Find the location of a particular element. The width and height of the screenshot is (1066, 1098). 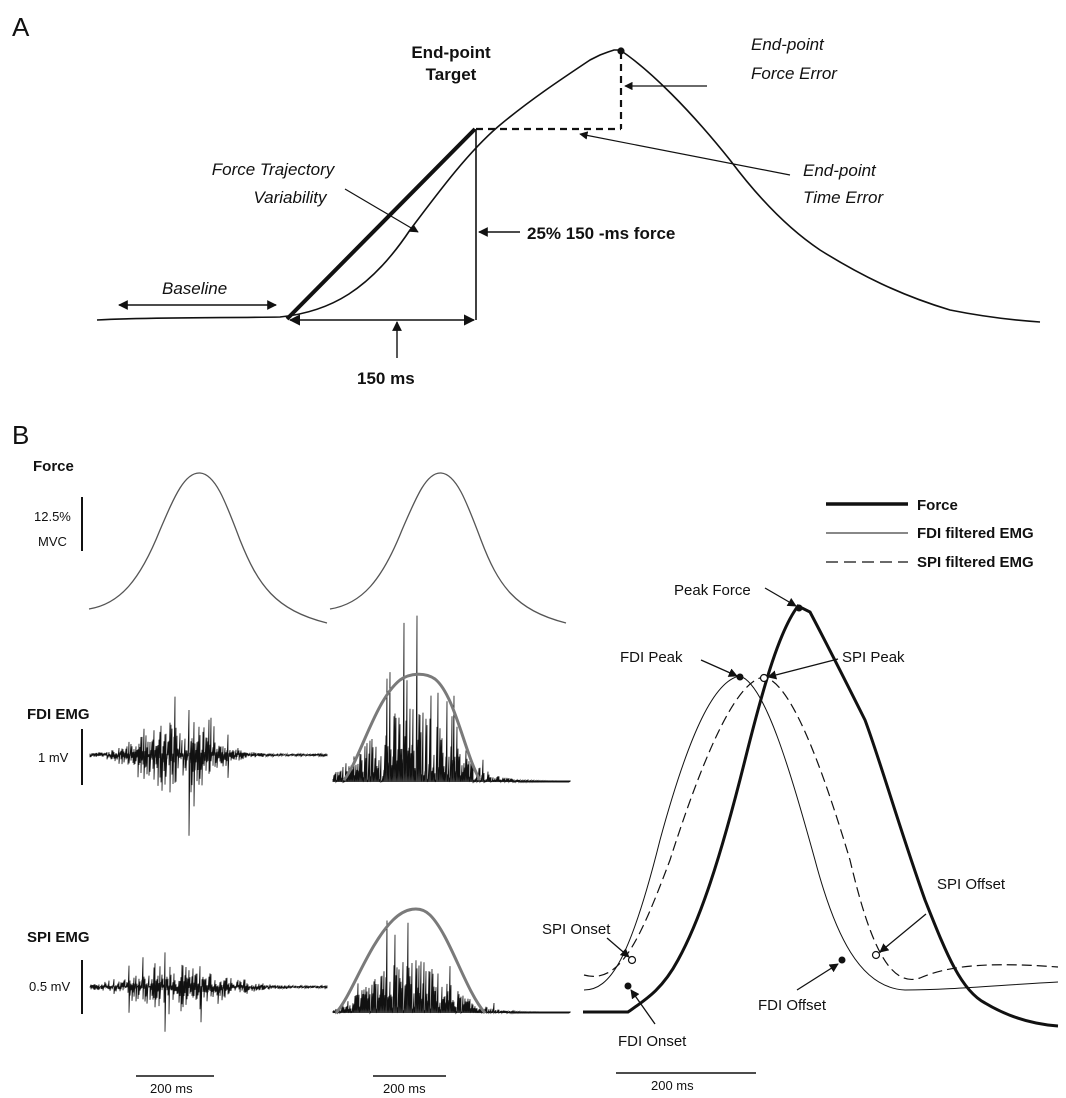

row-label-spi-emg: SPI EMG is located at coordinates (58, 937).